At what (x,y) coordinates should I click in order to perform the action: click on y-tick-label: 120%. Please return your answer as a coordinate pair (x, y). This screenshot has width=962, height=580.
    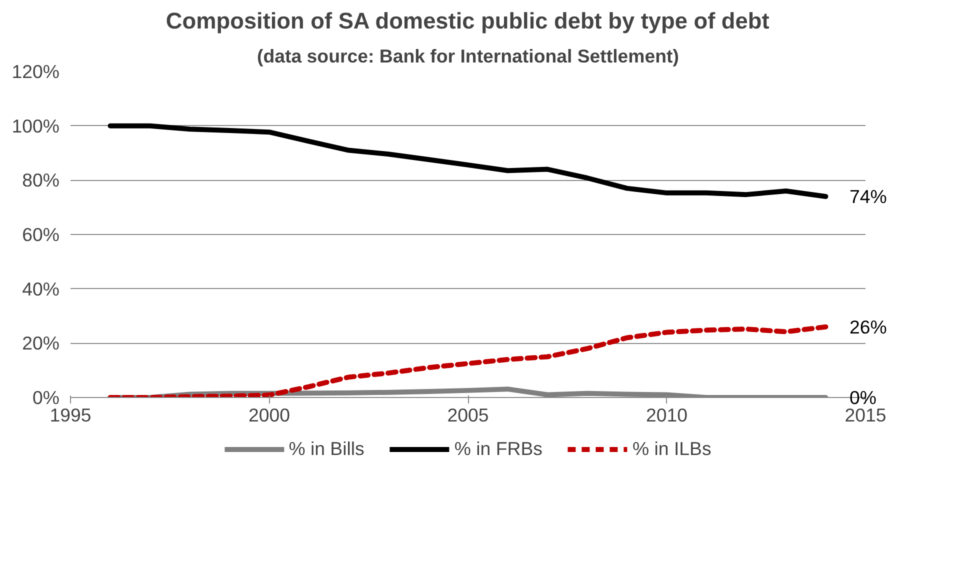
    Looking at the image, I should click on (36, 71).